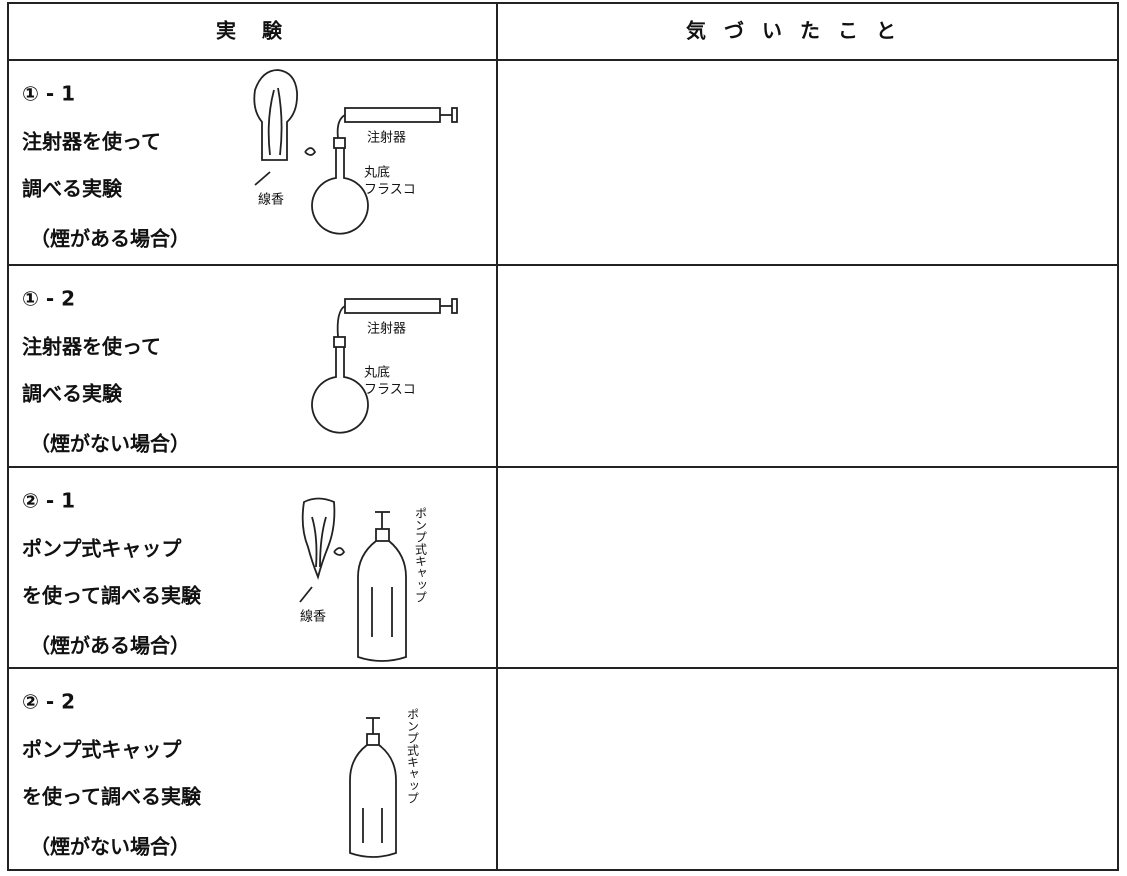 The image size is (1127, 876). I want to click on header-notes: 気づいたこと, so click(800, 31).